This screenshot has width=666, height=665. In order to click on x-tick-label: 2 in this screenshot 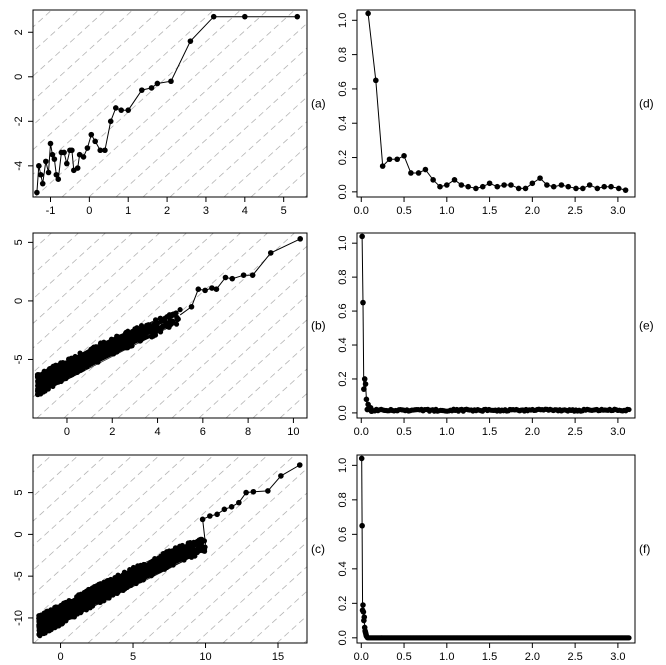, I will do `click(112, 432)`.